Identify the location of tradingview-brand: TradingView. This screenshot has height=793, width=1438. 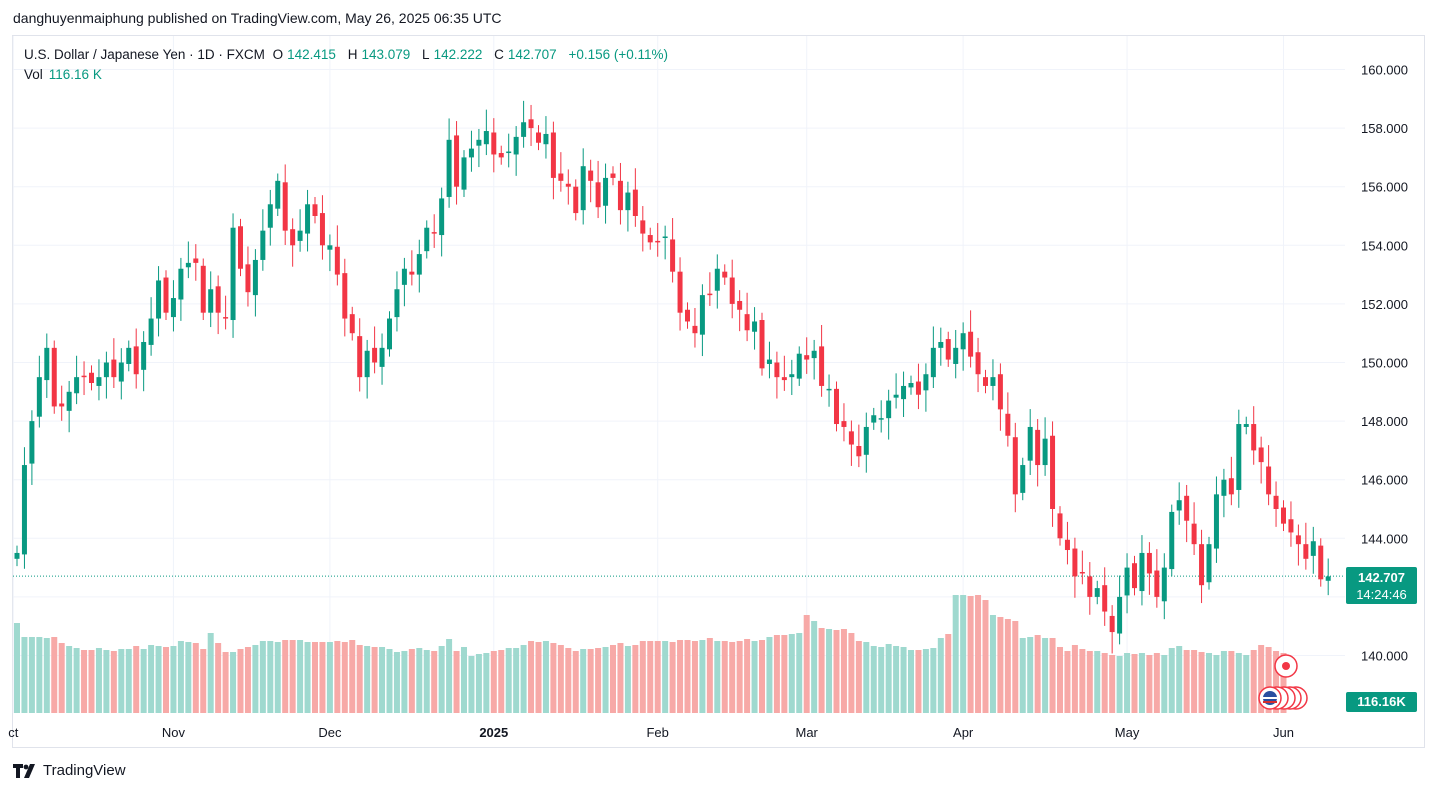
(69, 770).